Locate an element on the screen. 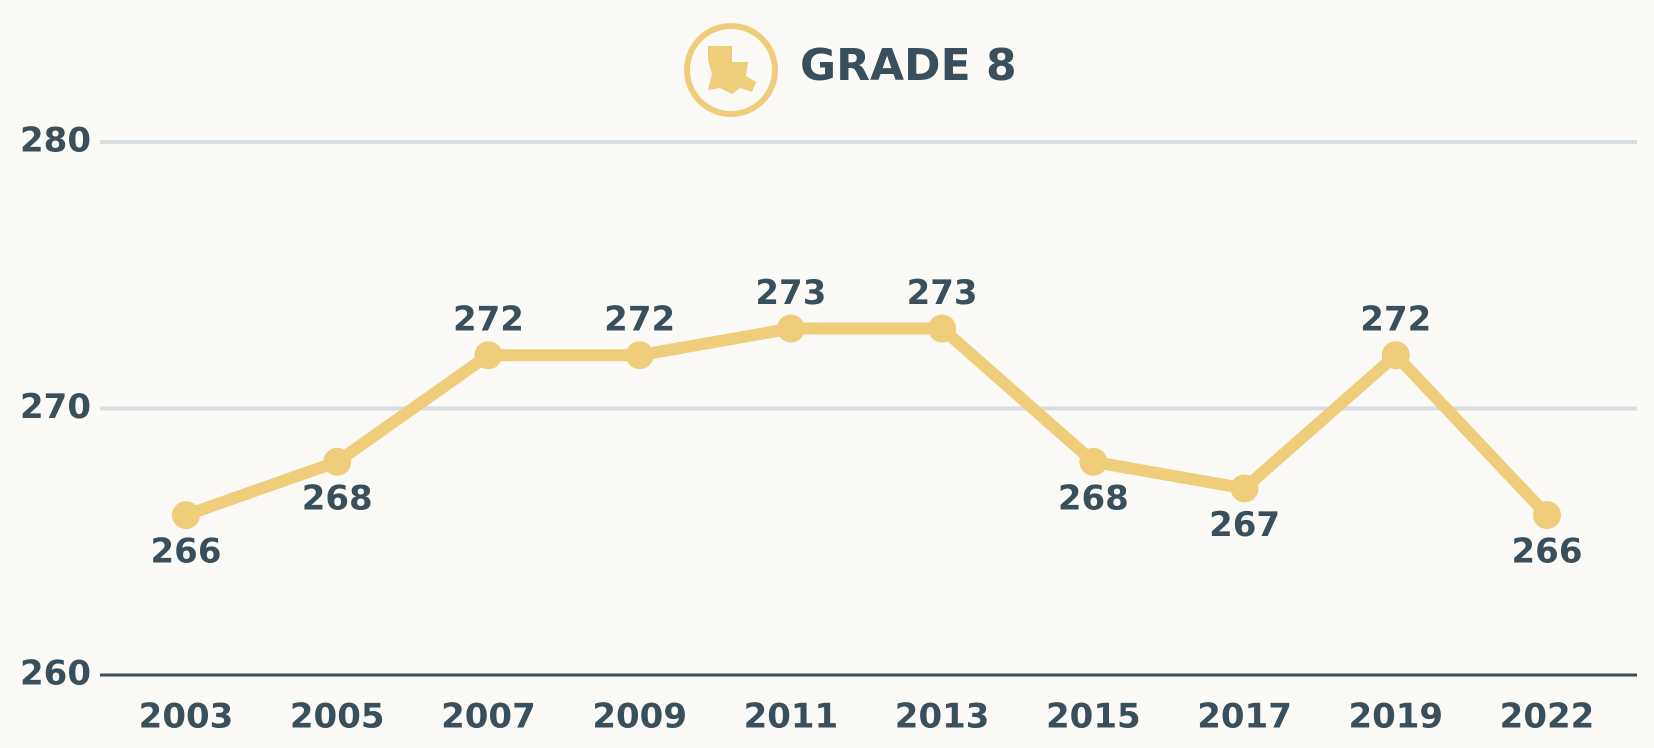 The width and height of the screenshot is (1654, 748). y-tick-label: 280 is located at coordinates (55, 141).